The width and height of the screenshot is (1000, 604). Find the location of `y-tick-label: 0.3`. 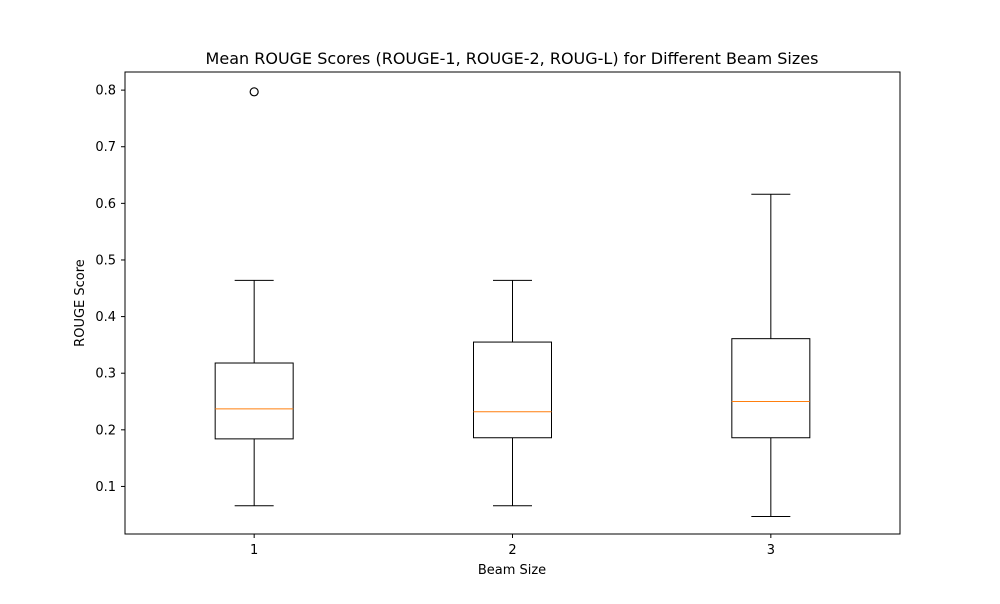

y-tick-label: 0.3 is located at coordinates (105, 374).